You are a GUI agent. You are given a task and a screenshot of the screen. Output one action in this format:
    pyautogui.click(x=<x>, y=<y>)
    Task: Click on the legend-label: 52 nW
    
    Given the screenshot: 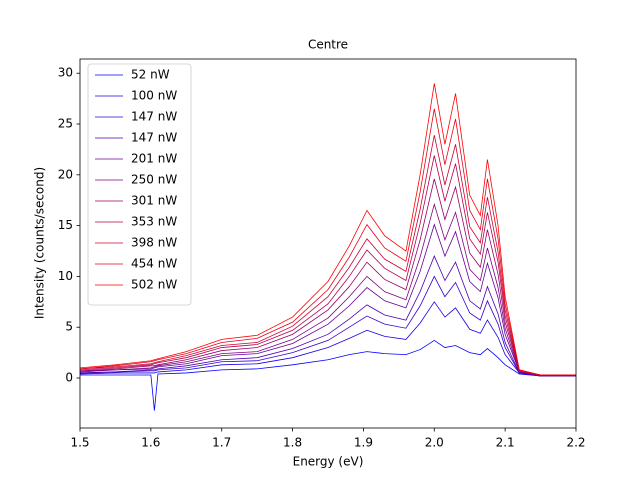 What is the action you would take?
    pyautogui.click(x=150, y=75)
    